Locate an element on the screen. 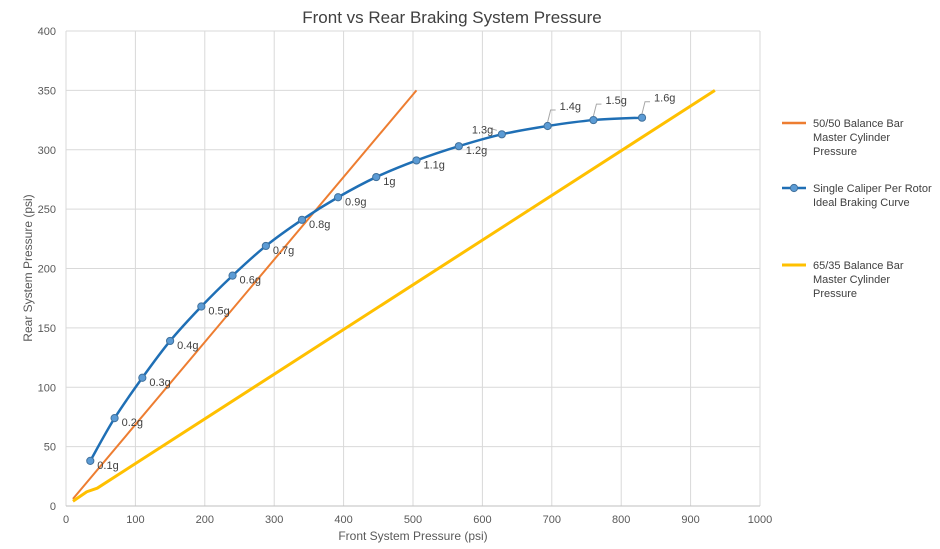  chart-title: Front vs Rear Braking System Pressure is located at coordinates (451, 17).